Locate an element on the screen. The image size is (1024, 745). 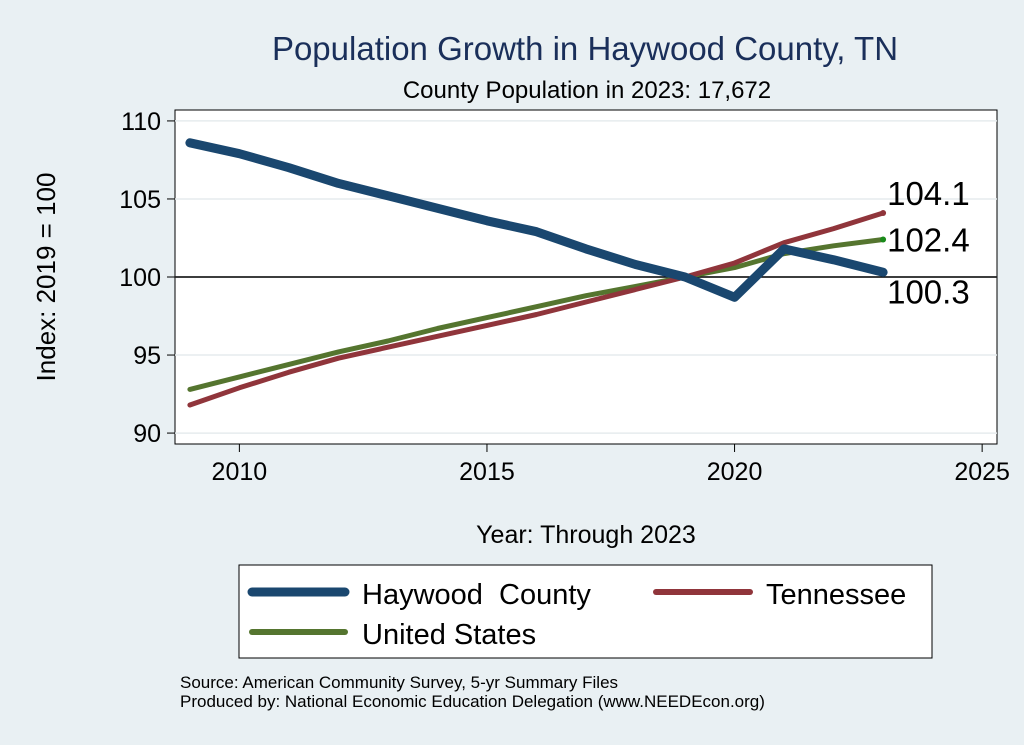
series-line-united-states is located at coordinates (536, 314).